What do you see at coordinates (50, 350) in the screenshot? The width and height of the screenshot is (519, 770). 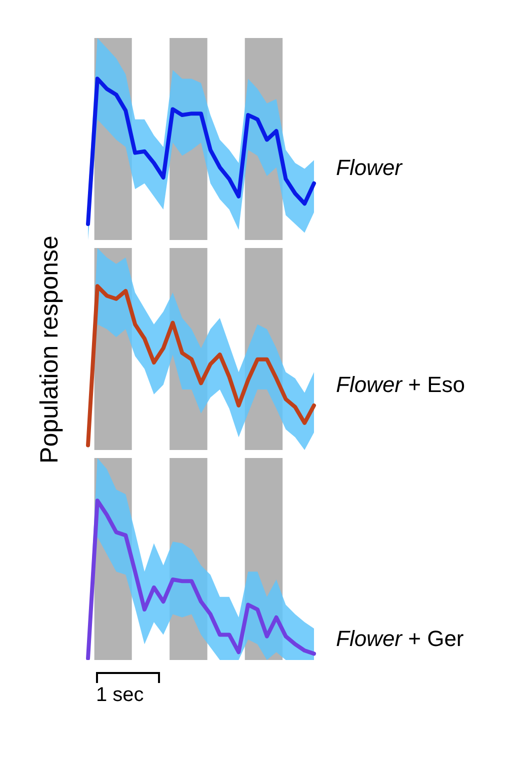 I see `y-axis-title: Population response` at bounding box center [50, 350].